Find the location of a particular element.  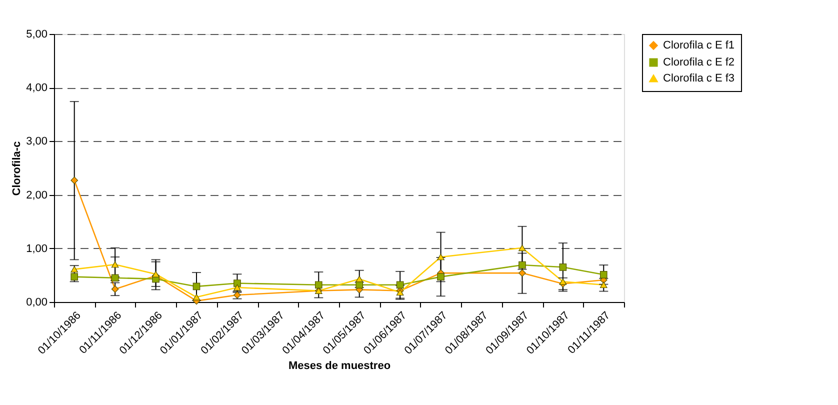

y-tick-label: 0,00 is located at coordinates (37, 302).